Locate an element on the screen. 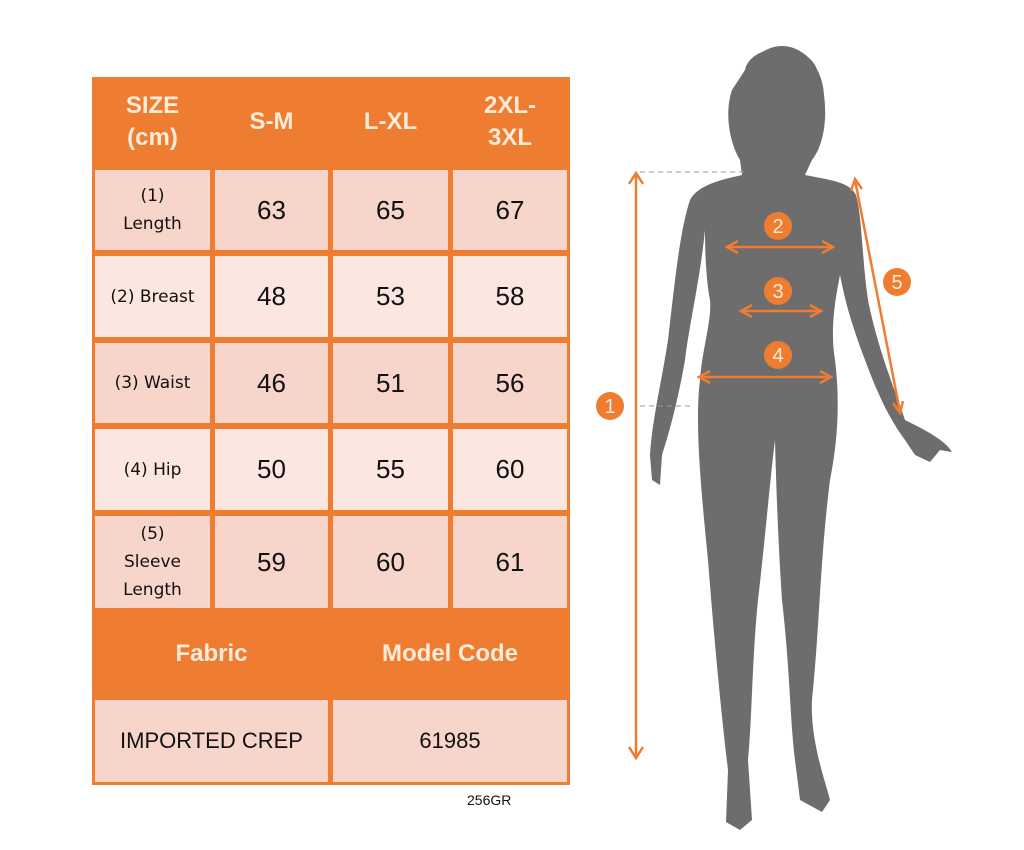 The image size is (1024, 850). text-line: SIZE is located at coordinates (152, 105).